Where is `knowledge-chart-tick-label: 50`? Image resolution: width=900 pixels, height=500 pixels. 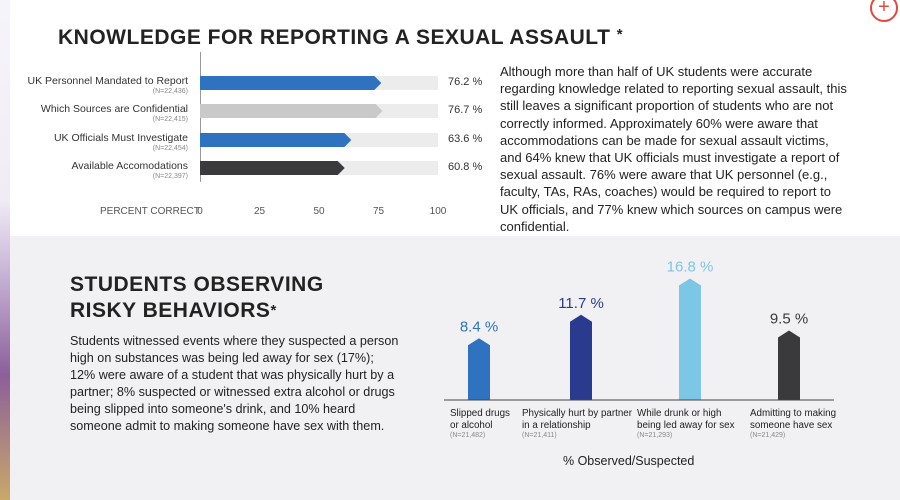
knowledge-chart-tick-label: 50 is located at coordinates (319, 211).